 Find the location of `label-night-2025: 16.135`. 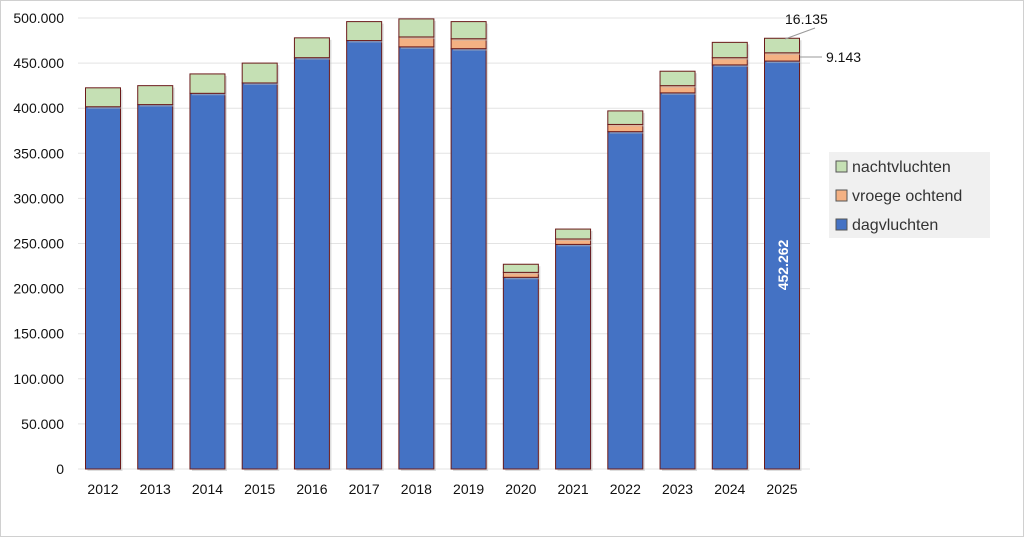

label-night-2025: 16.135 is located at coordinates (806, 19).